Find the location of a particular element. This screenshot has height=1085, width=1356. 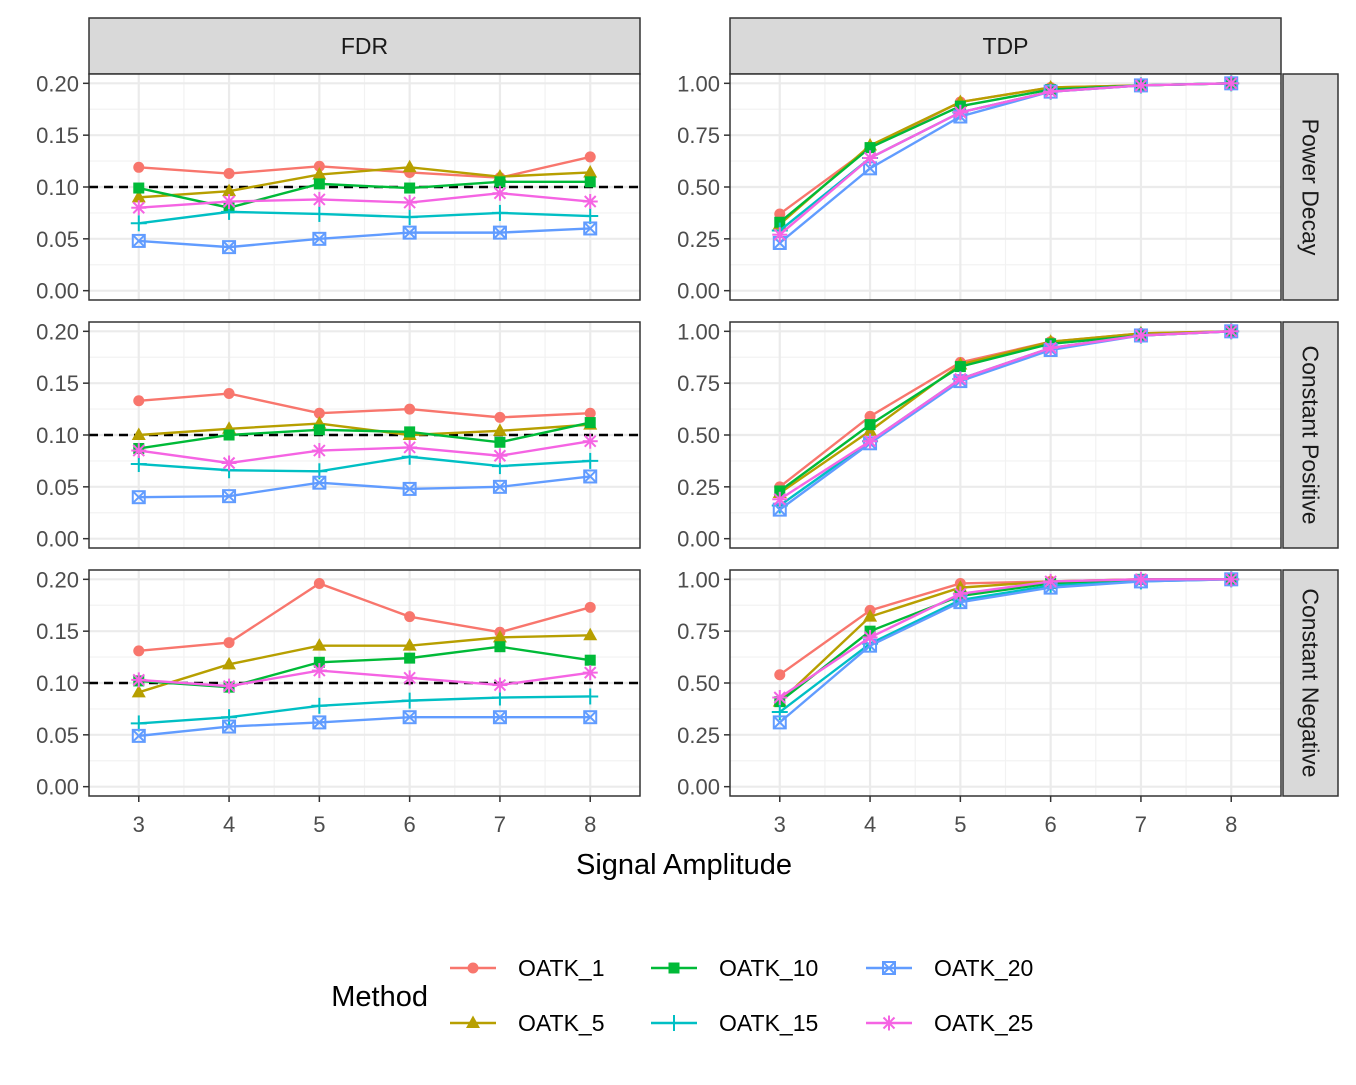

y-tick-label: 0.75 is located at coordinates (698, 135).